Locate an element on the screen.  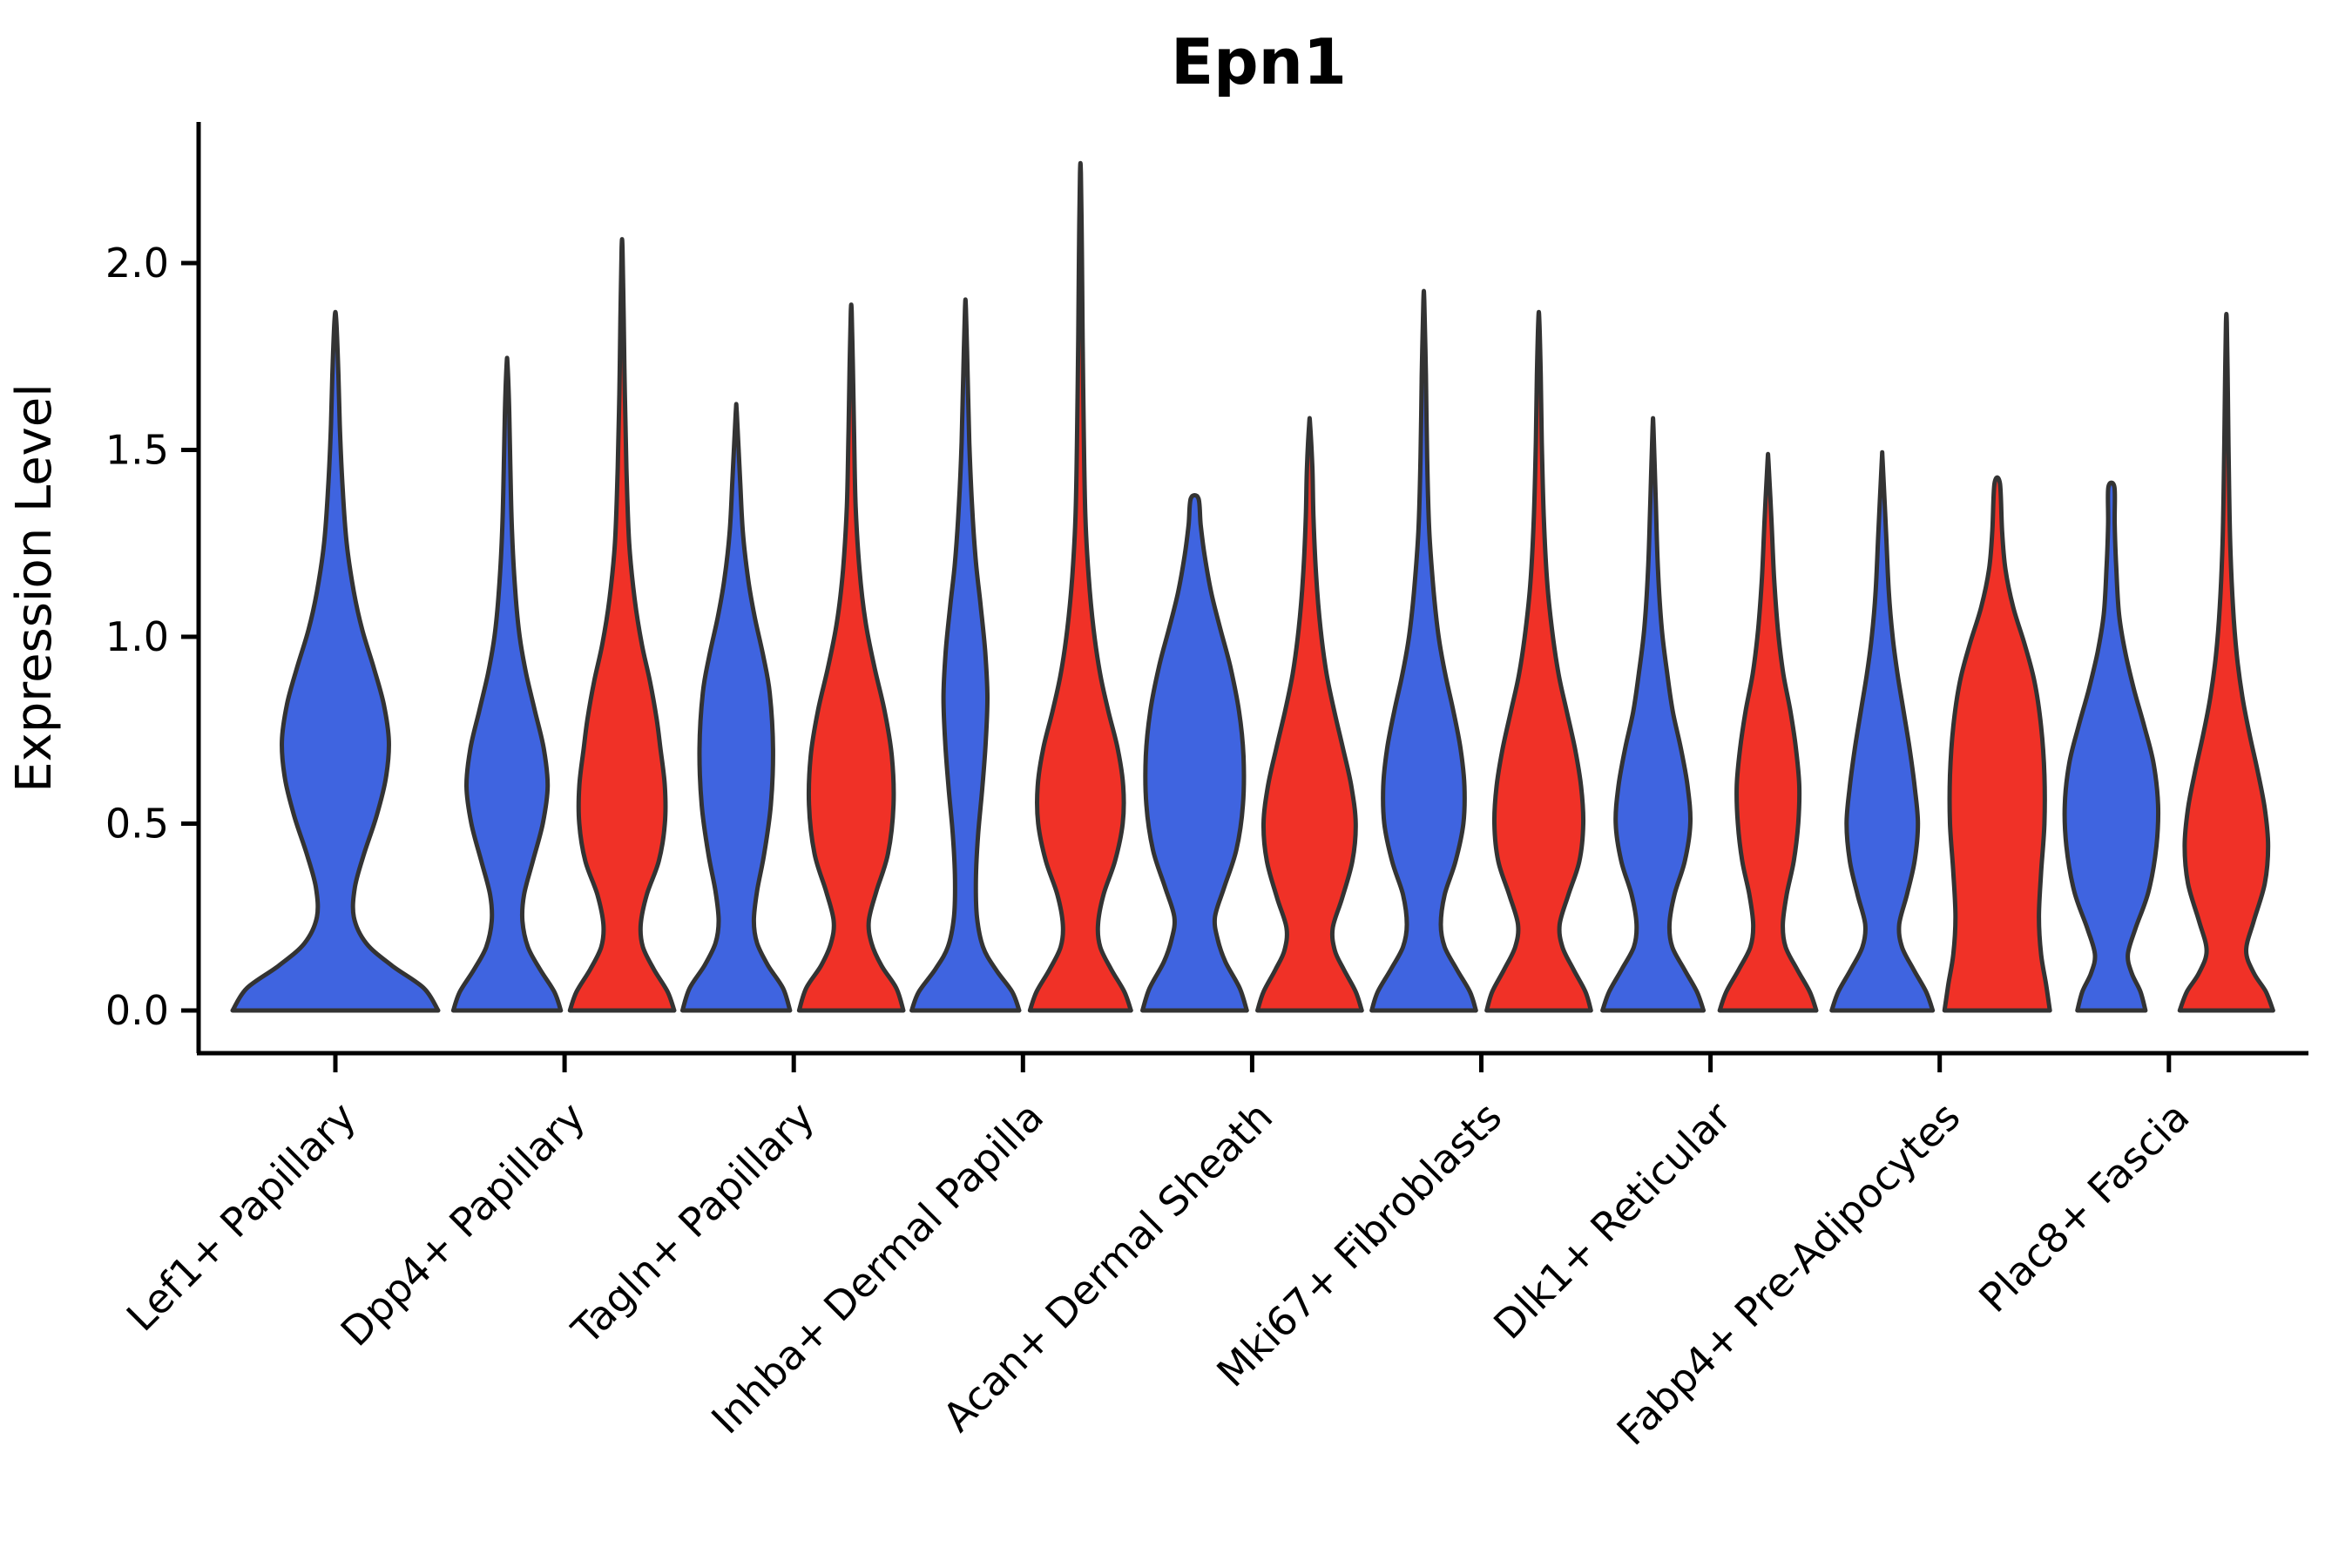
x-tick-label-2: Tagln+ Papillary is located at coordinates (692, 1224).